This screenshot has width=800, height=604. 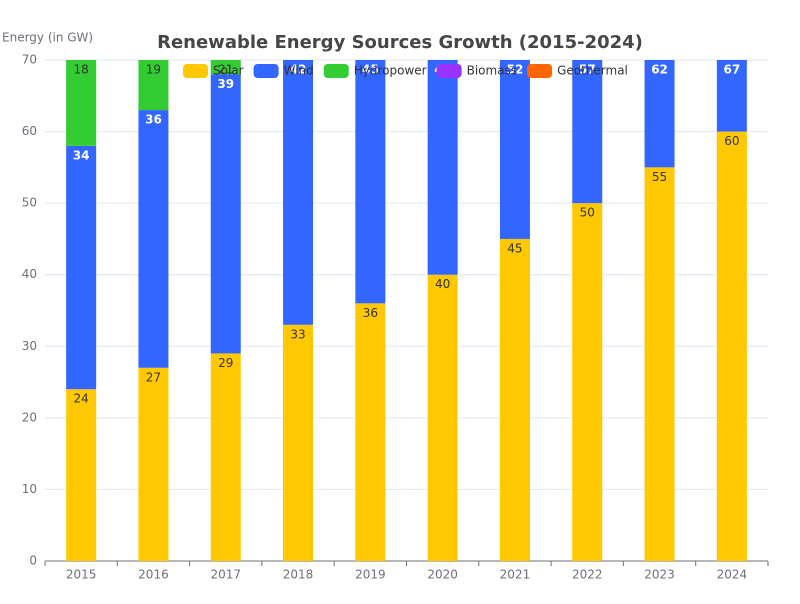 I want to click on legend-label: Solar, so click(x=228, y=71).